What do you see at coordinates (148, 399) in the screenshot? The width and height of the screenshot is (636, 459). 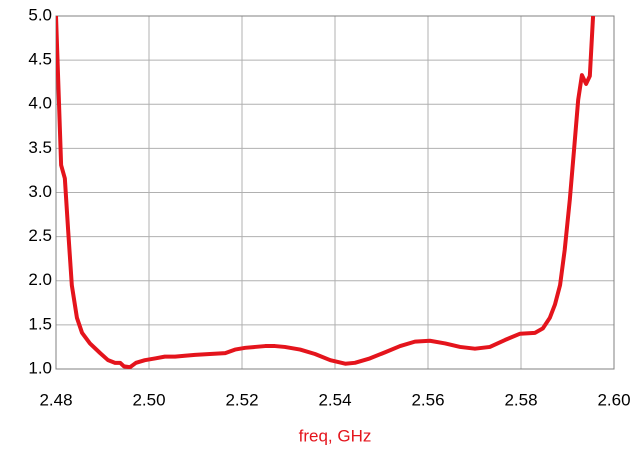 I see `x-tick-label: 2.50` at bounding box center [148, 399].